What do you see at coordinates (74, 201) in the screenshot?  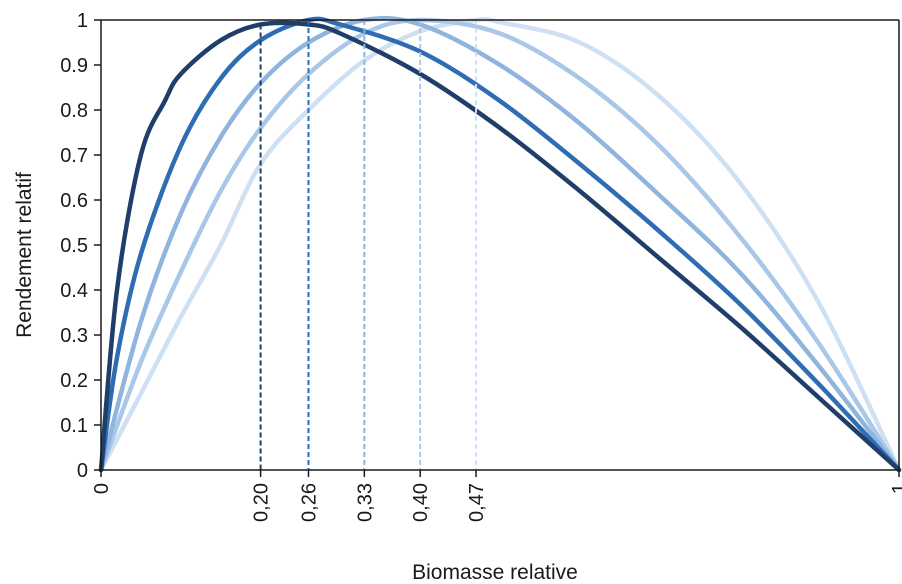 I see `y-tick-label-6: 0.6` at bounding box center [74, 201].